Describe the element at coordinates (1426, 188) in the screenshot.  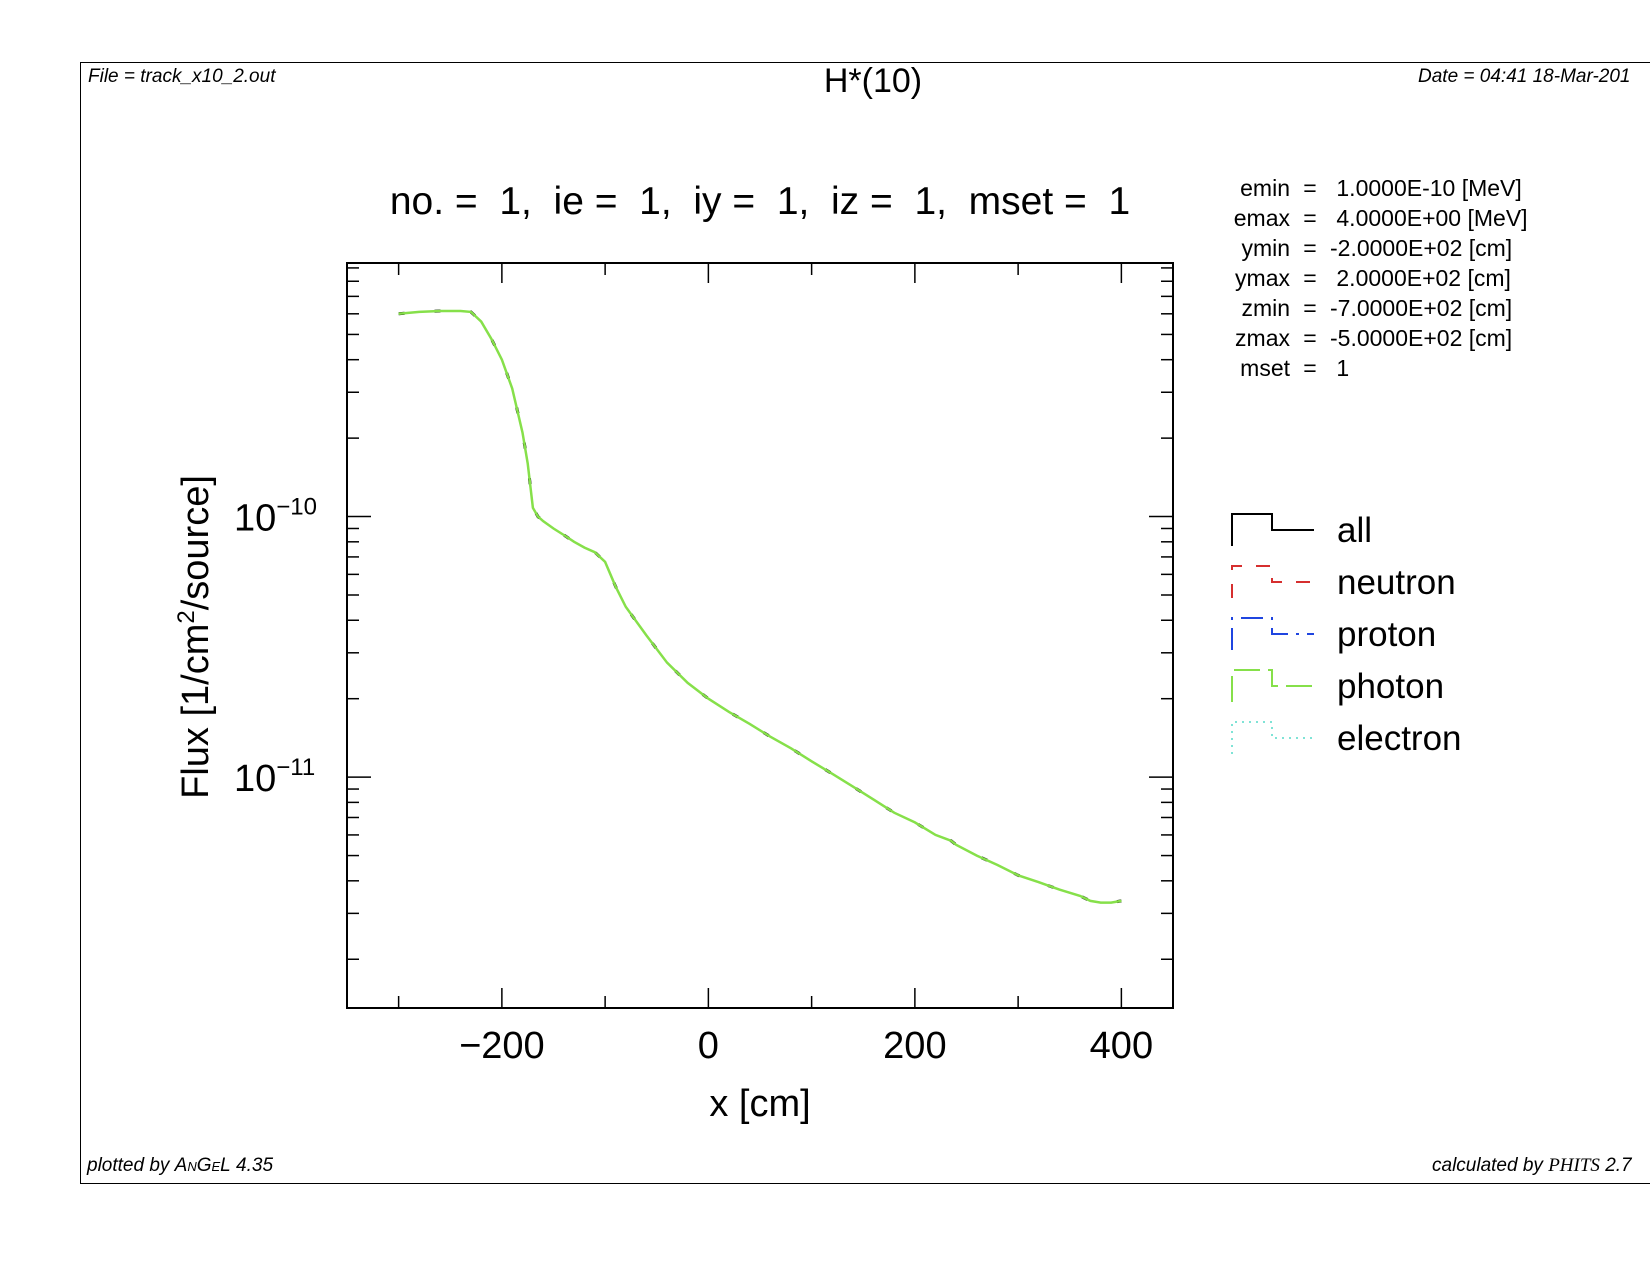
I see `param-value: 1.0000E-10 [MeV]` at that location.